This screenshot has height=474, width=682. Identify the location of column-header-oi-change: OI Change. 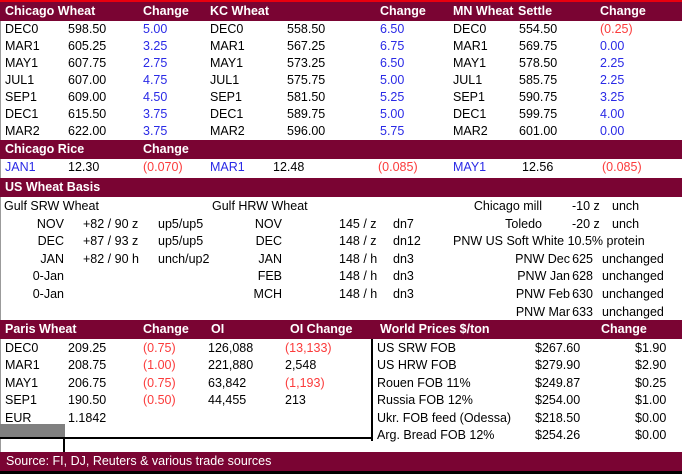
(321, 329).